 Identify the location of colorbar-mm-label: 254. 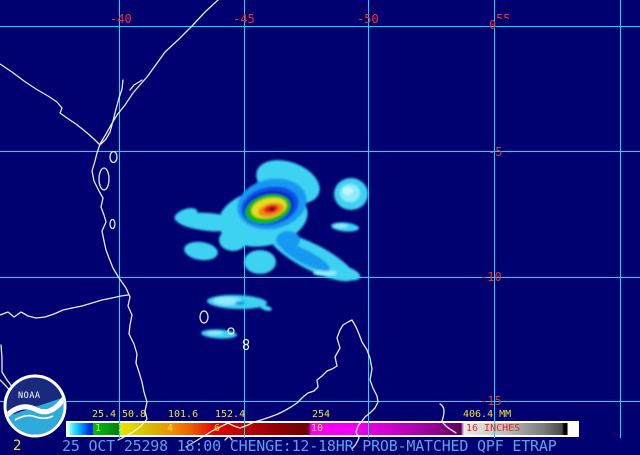
(321, 414).